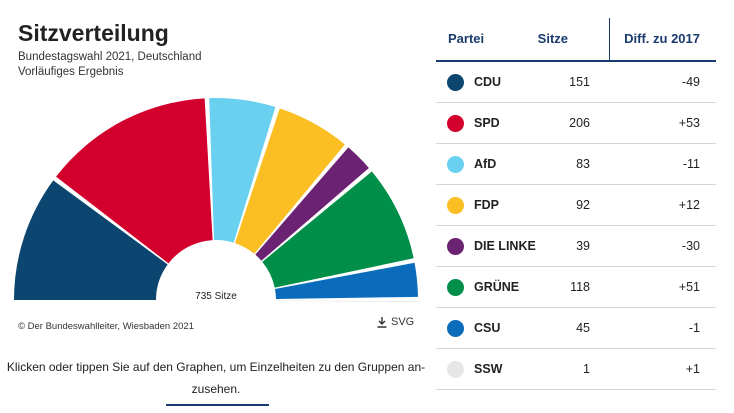  I want to click on download-icon, so click(382, 322).